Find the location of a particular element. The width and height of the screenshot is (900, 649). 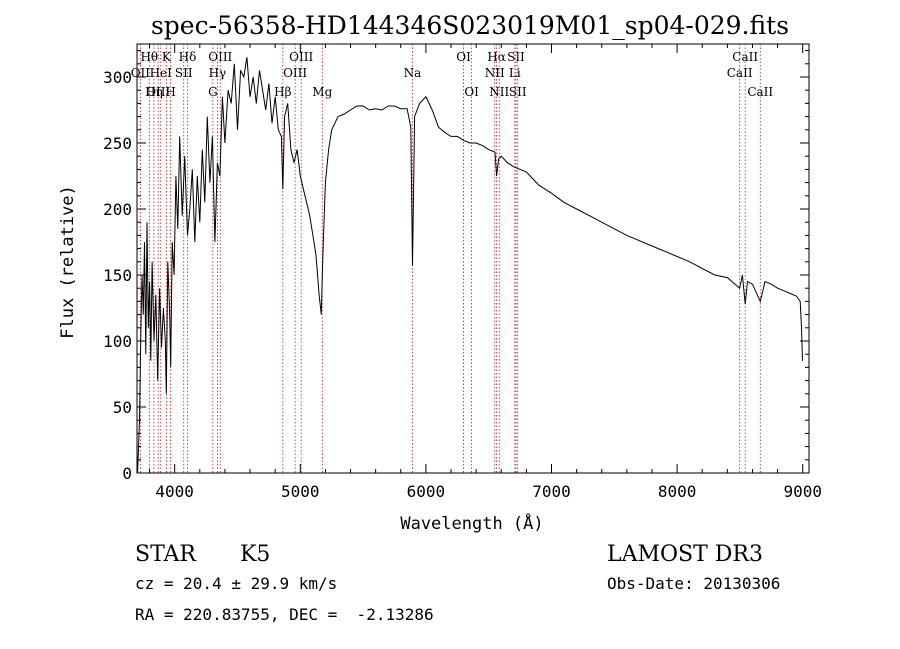

x-tick-label: 8000 is located at coordinates (677, 491).